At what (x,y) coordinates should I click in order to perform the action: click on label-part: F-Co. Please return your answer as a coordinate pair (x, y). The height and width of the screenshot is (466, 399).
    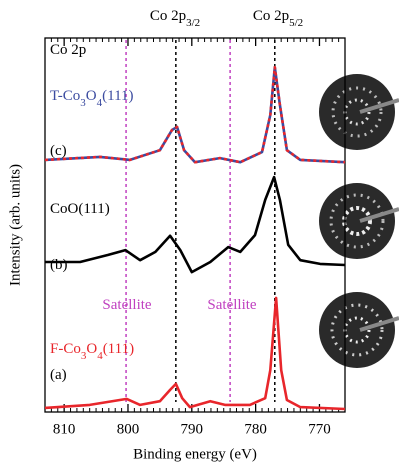
    Looking at the image, I should click on (65, 349).